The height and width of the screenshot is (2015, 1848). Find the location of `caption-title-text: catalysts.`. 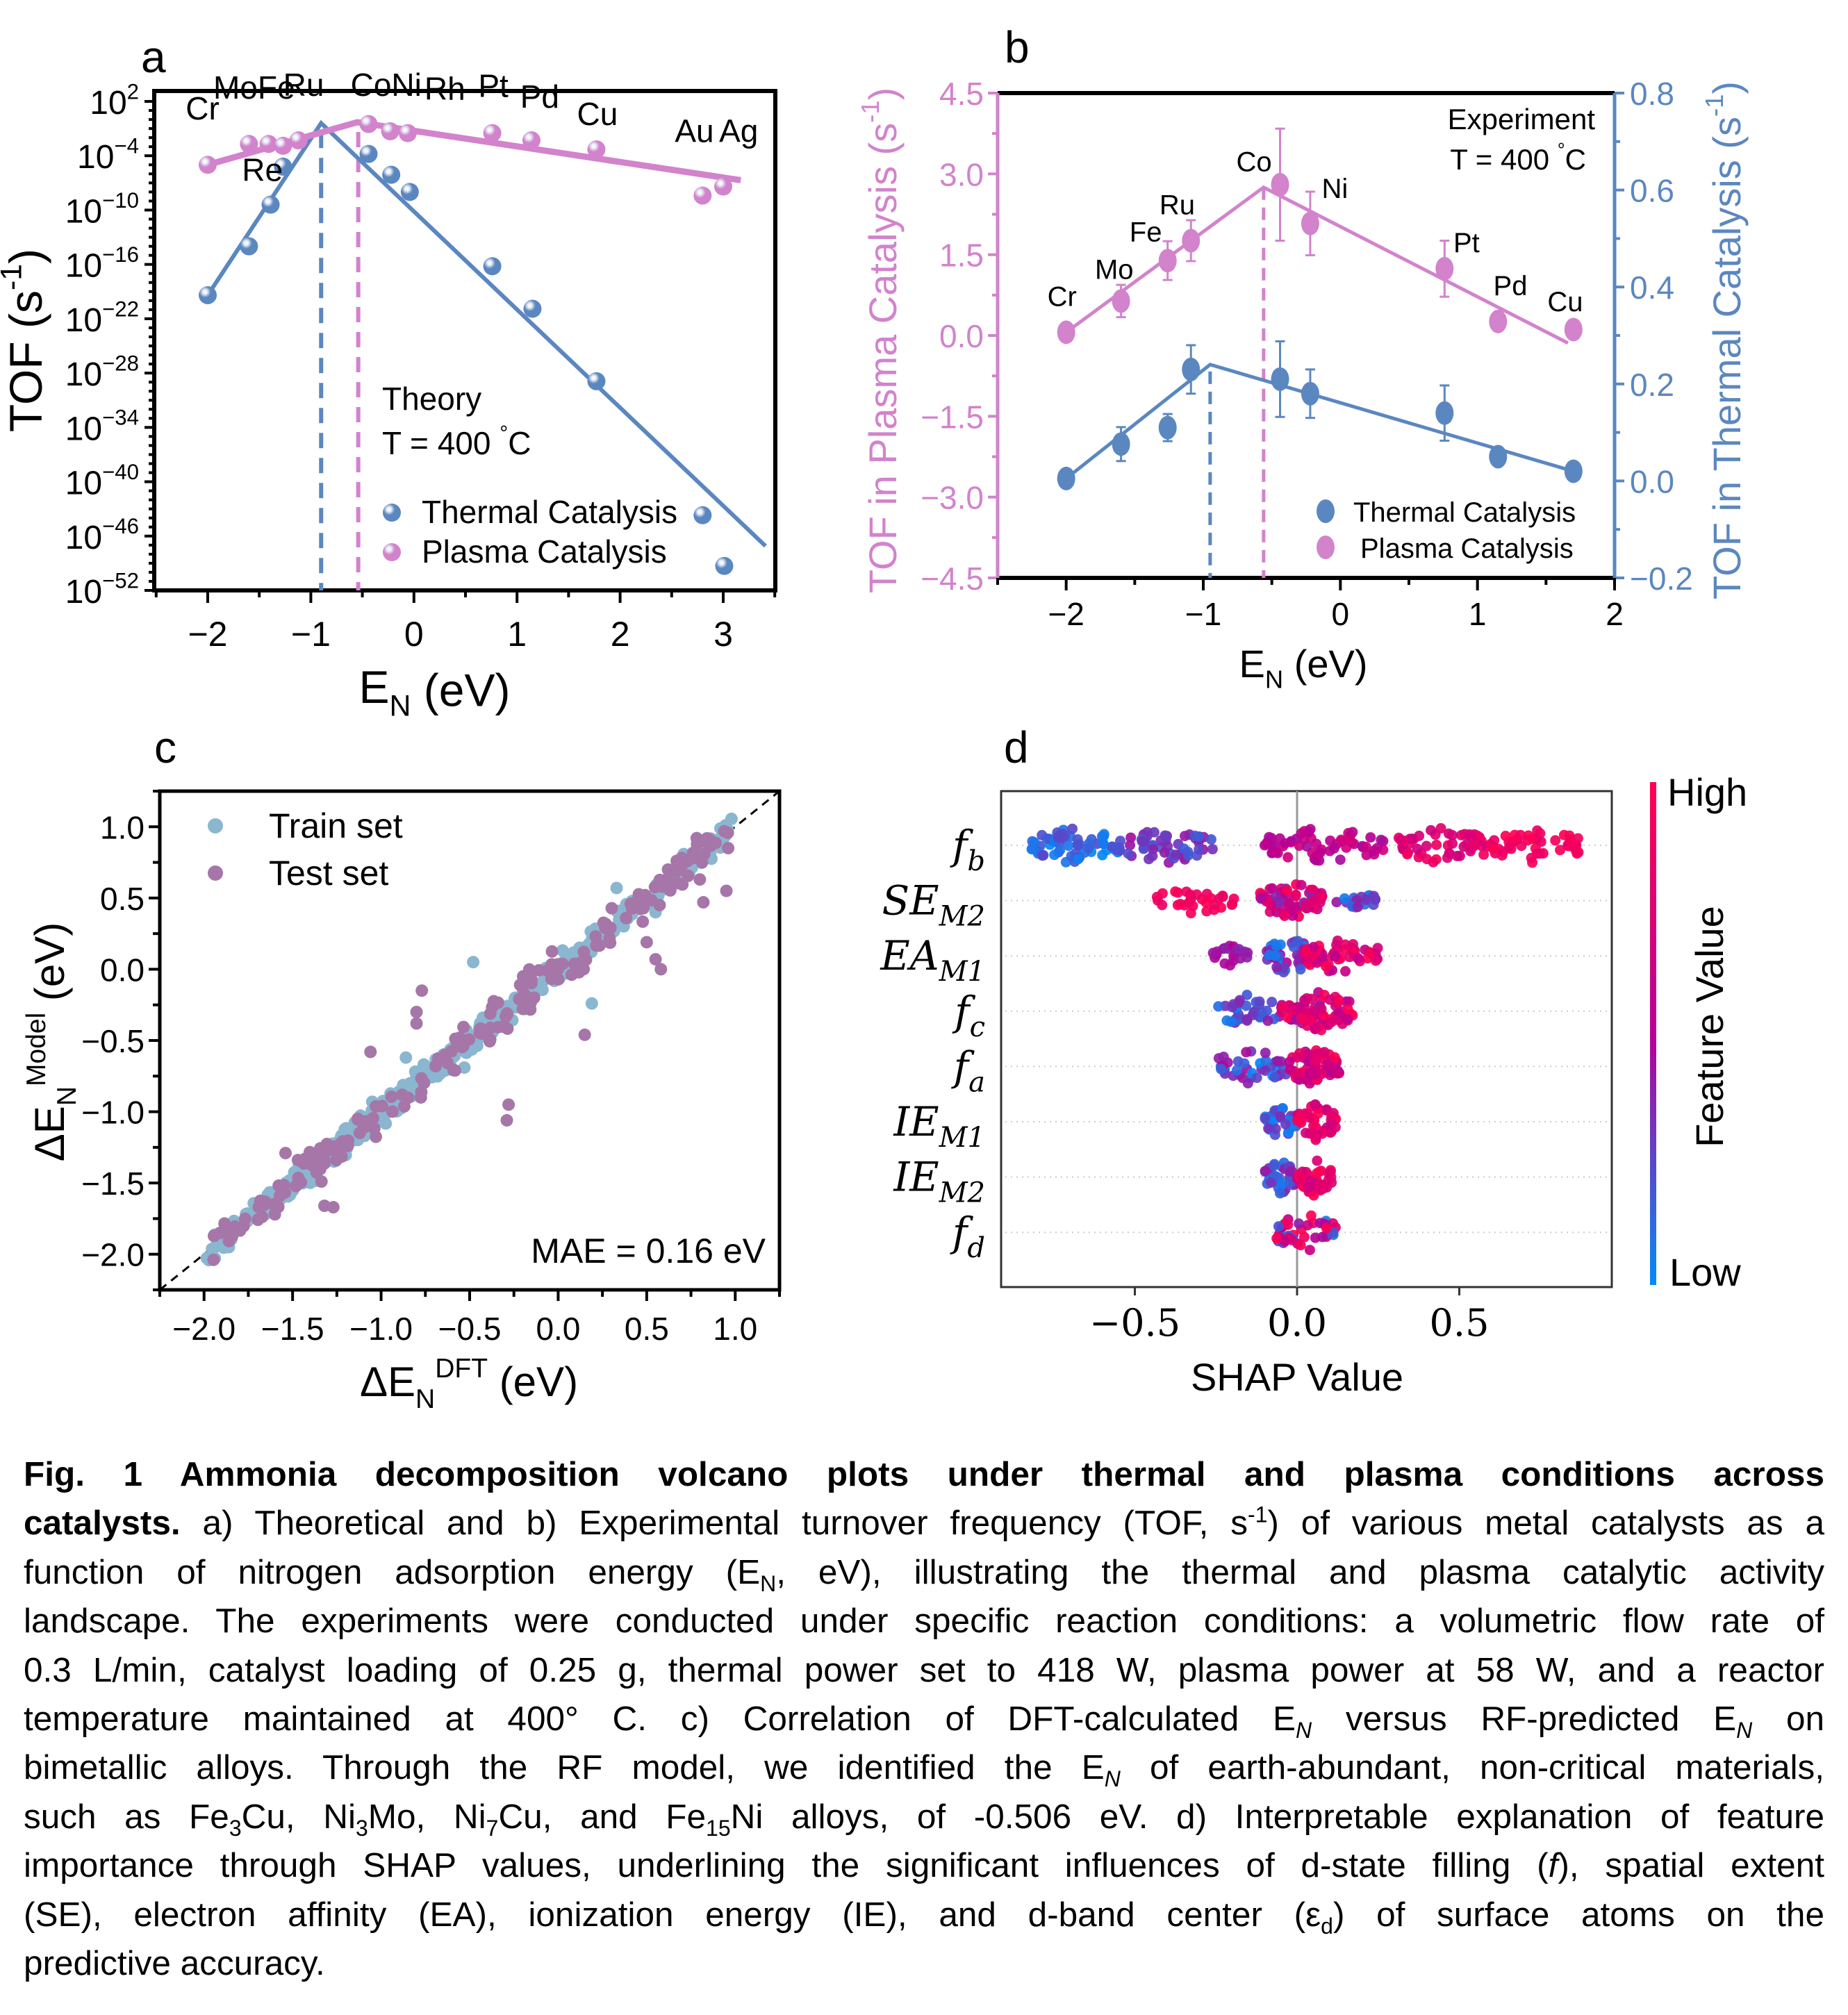

caption-title-text: catalysts. is located at coordinates (102, 1523).